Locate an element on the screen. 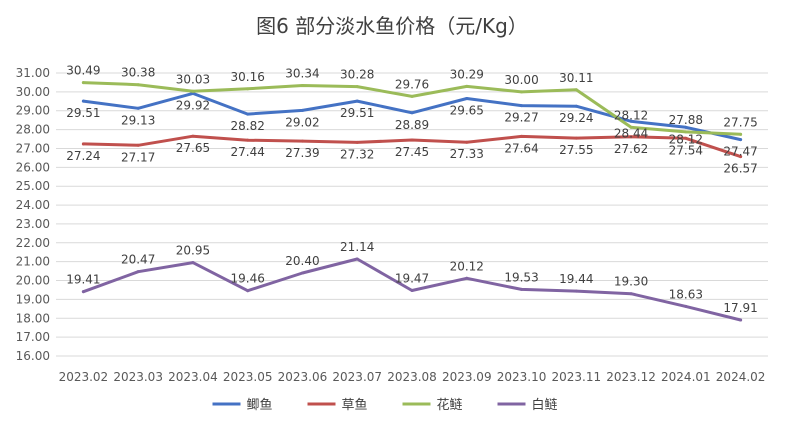 The height and width of the screenshot is (429, 785). x-tick-label: 2024.02 is located at coordinates (741, 377).